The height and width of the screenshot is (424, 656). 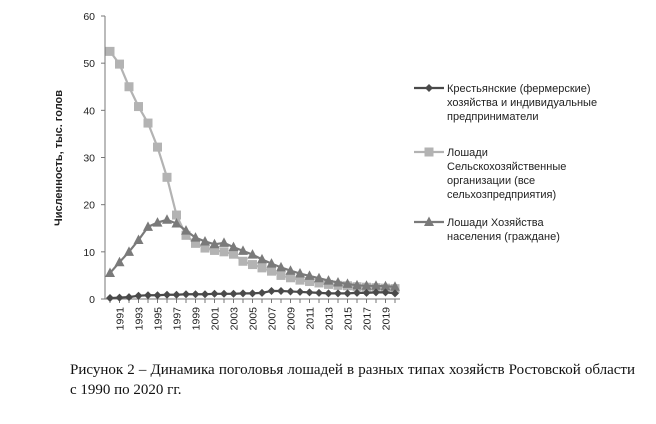 I want to click on x-tick-label: 1993, so click(x=140, y=319).